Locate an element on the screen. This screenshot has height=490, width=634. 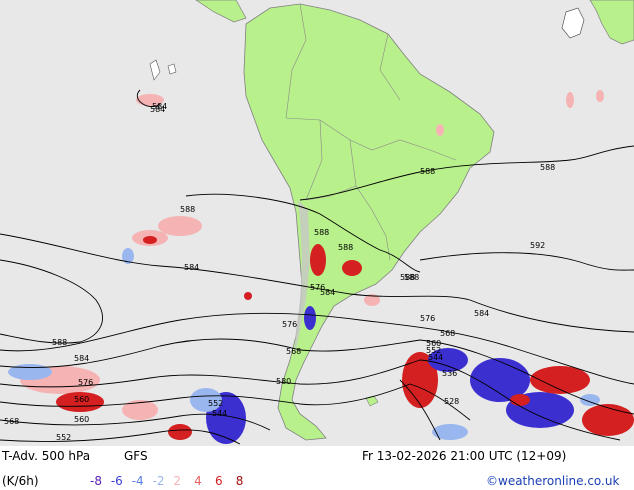
contour-label: 528 is located at coordinates (451, 401).